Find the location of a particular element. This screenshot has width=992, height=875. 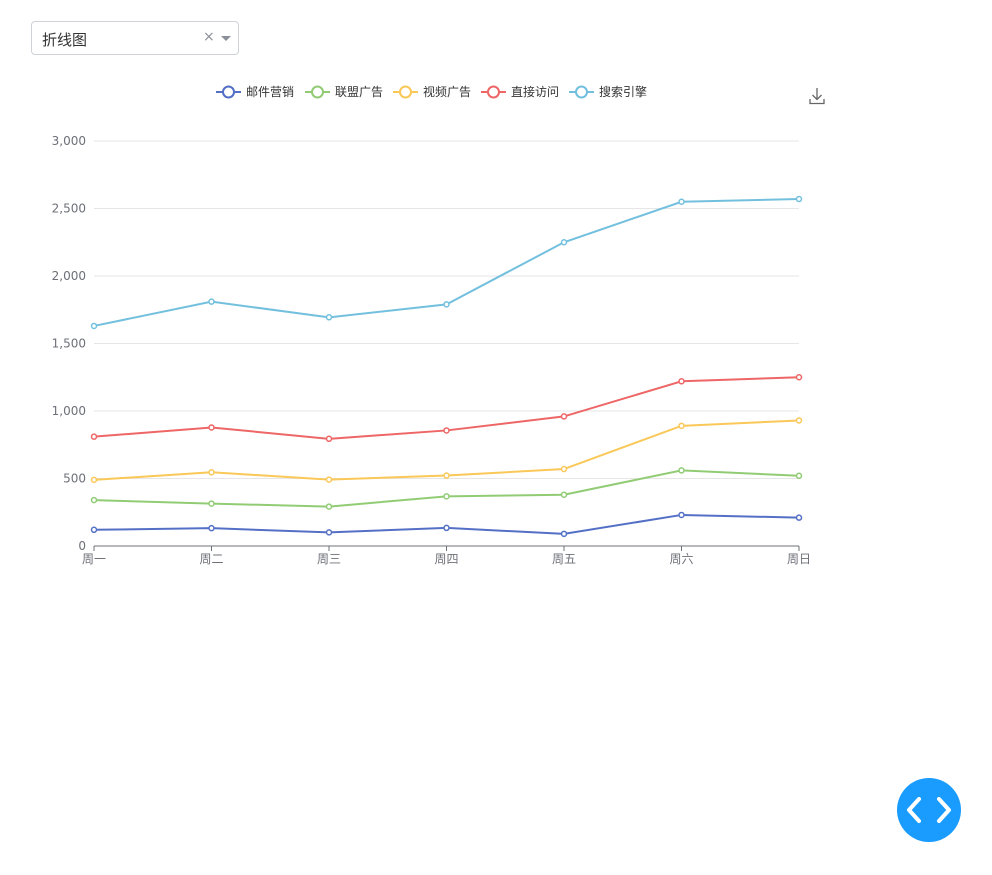

x-axis: 周一 周二 周三 周四 周五 周六 周日 is located at coordinates (446, 555).